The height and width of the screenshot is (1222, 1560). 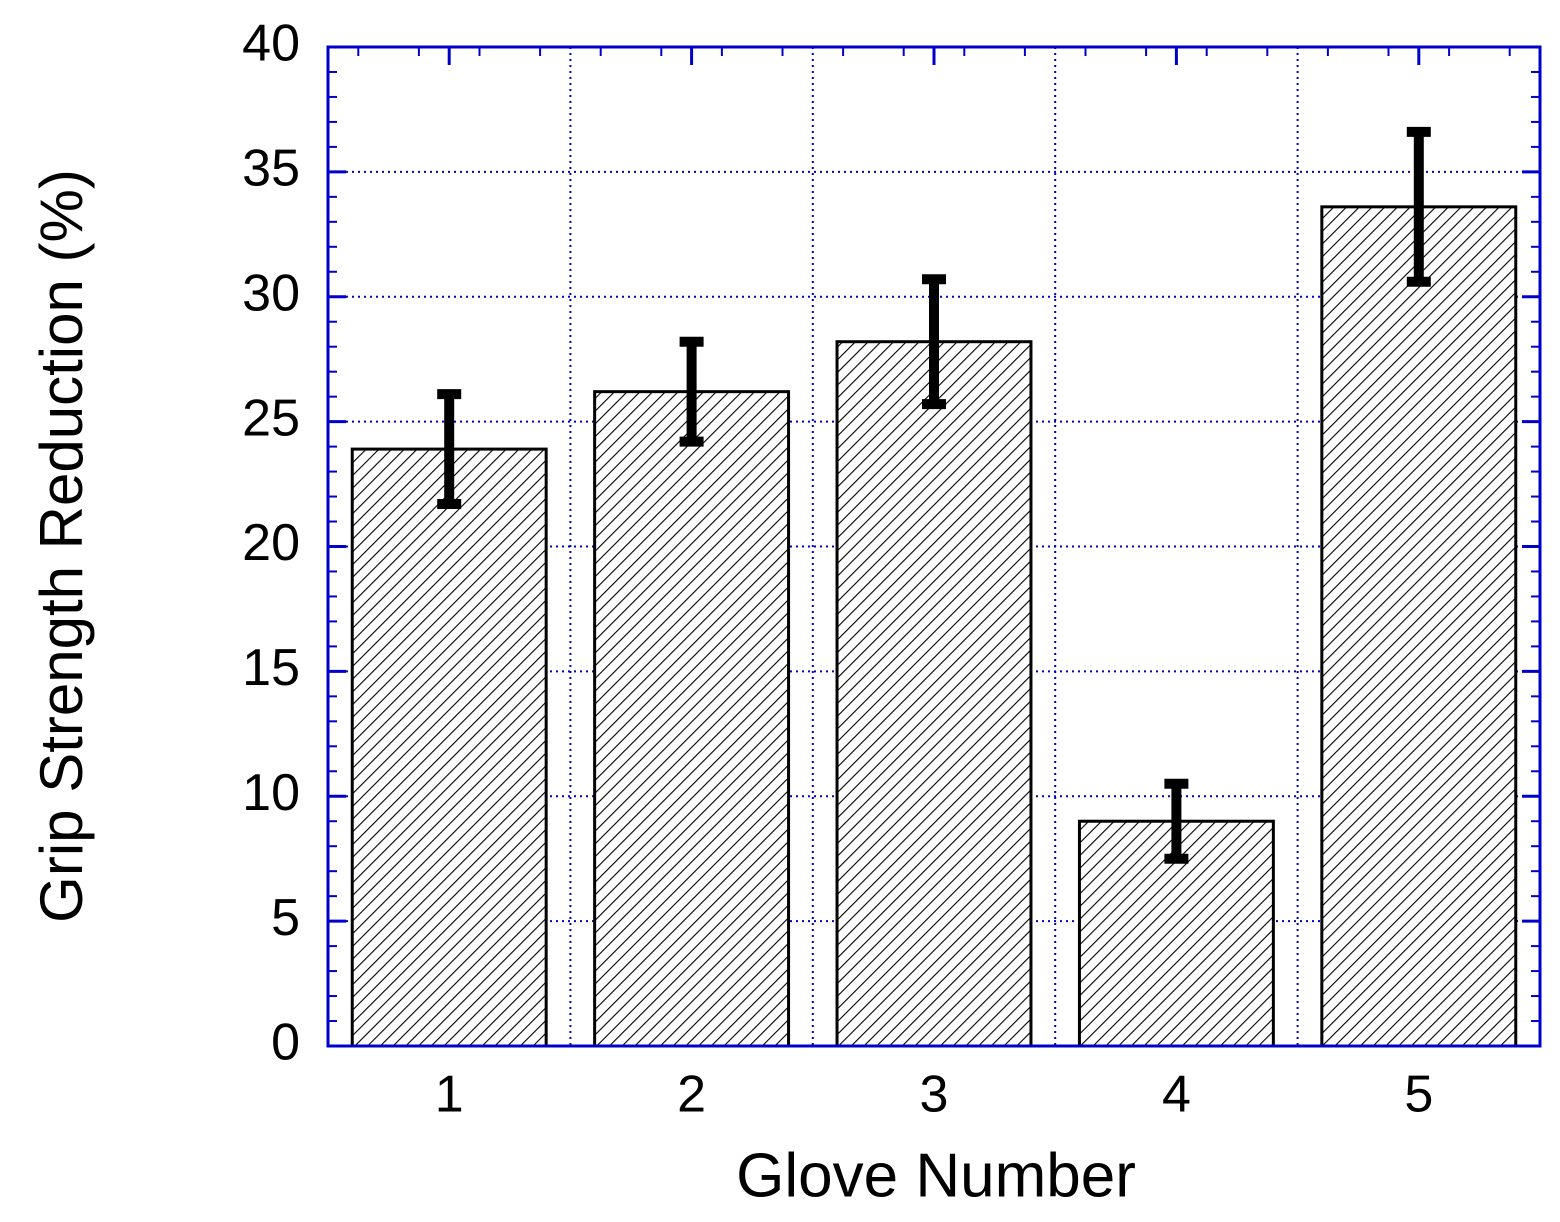 What do you see at coordinates (449, 1095) in the screenshot?
I see `x-tick-label: 1` at bounding box center [449, 1095].